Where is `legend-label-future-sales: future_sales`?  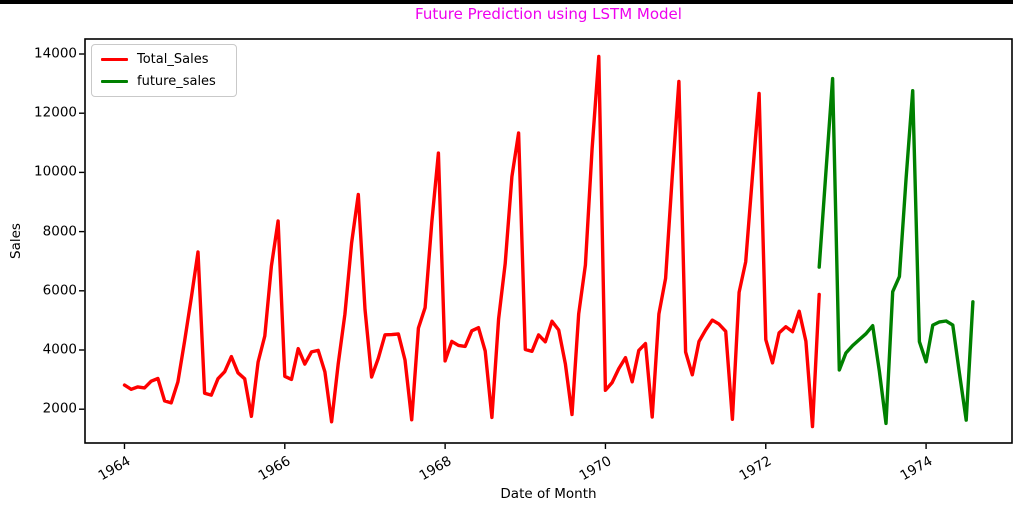
legend-label-future-sales: future_sales is located at coordinates (176, 81).